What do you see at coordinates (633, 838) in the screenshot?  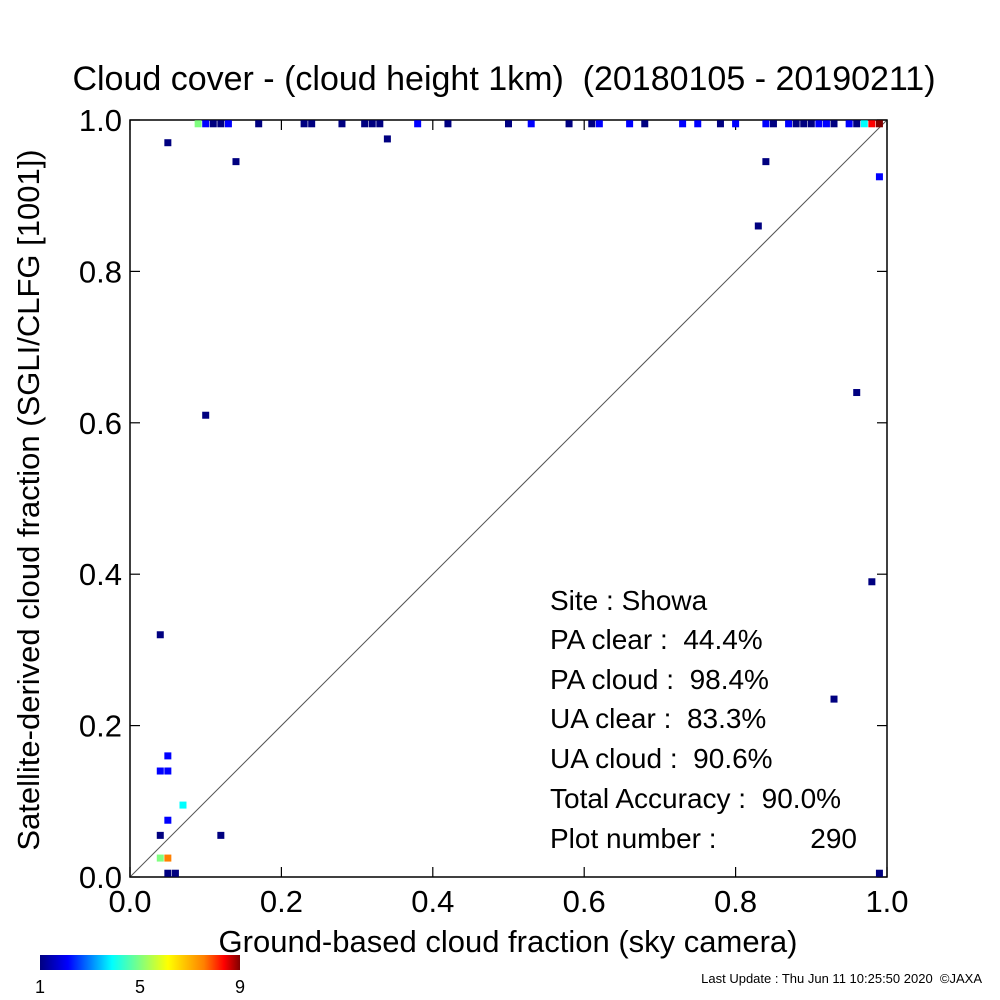 I see `stats-plot-number-label: Plot number :` at bounding box center [633, 838].